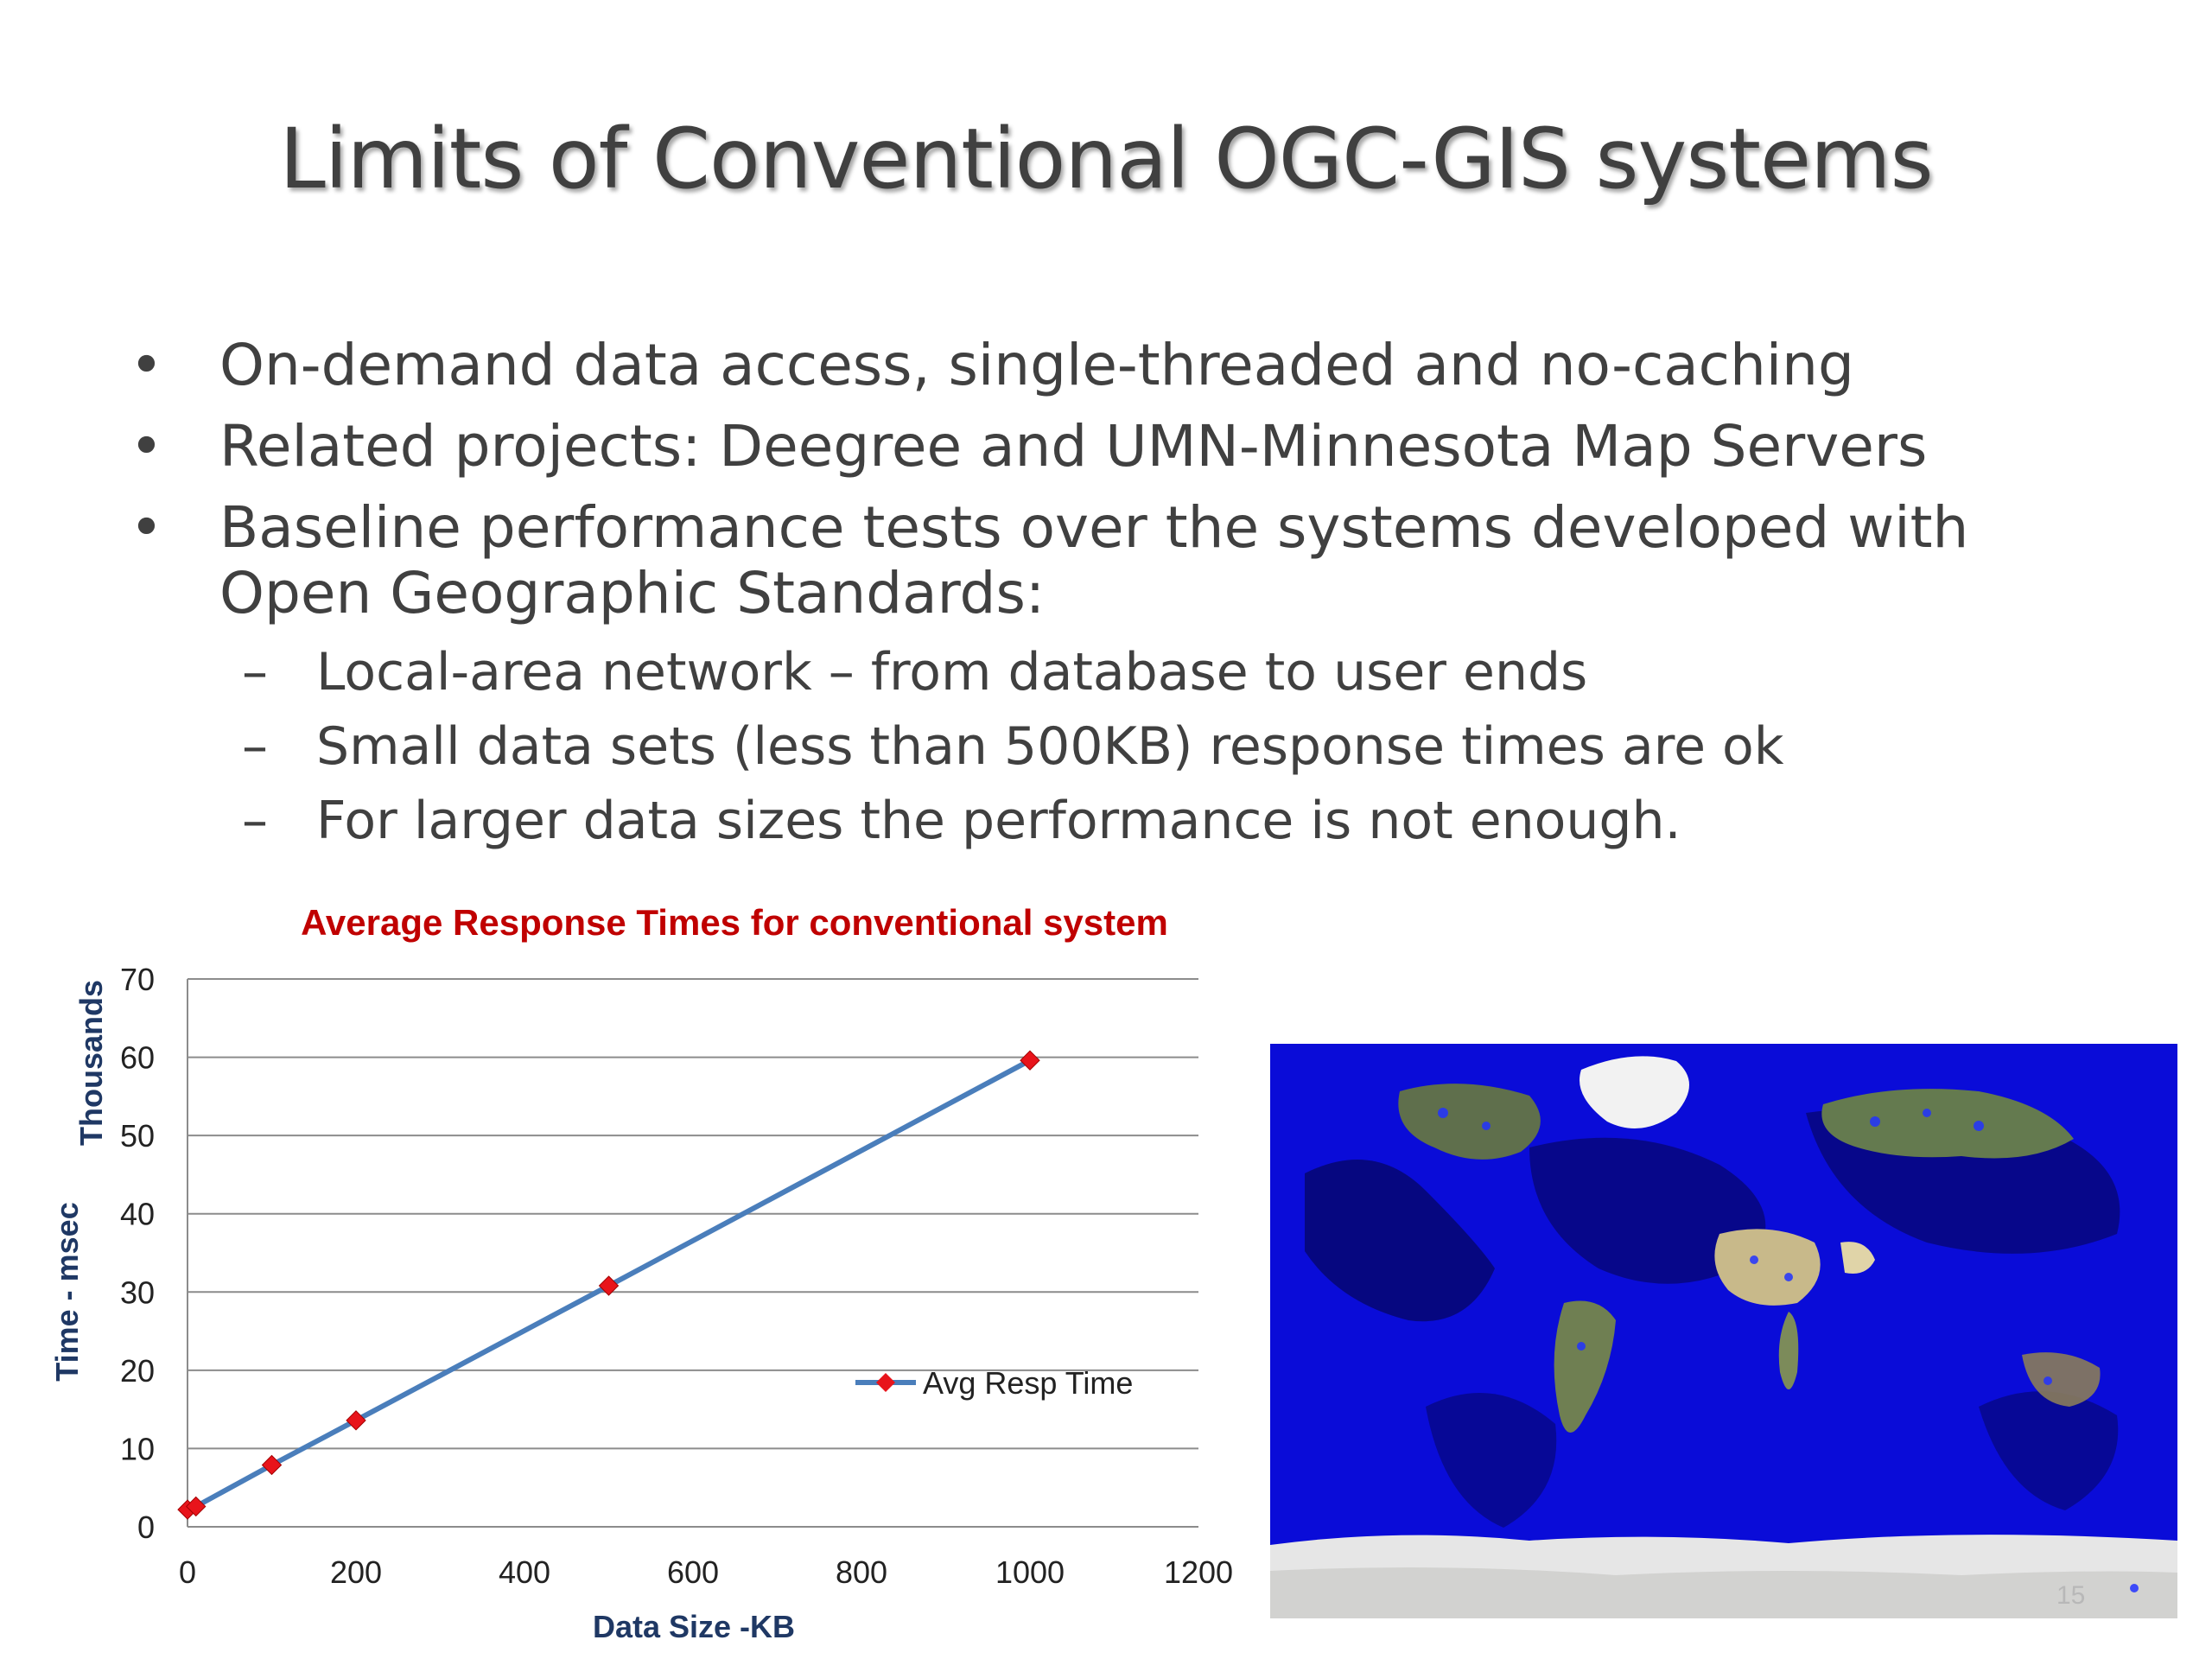  I want to click on legend-marker, so click(885, 1382).